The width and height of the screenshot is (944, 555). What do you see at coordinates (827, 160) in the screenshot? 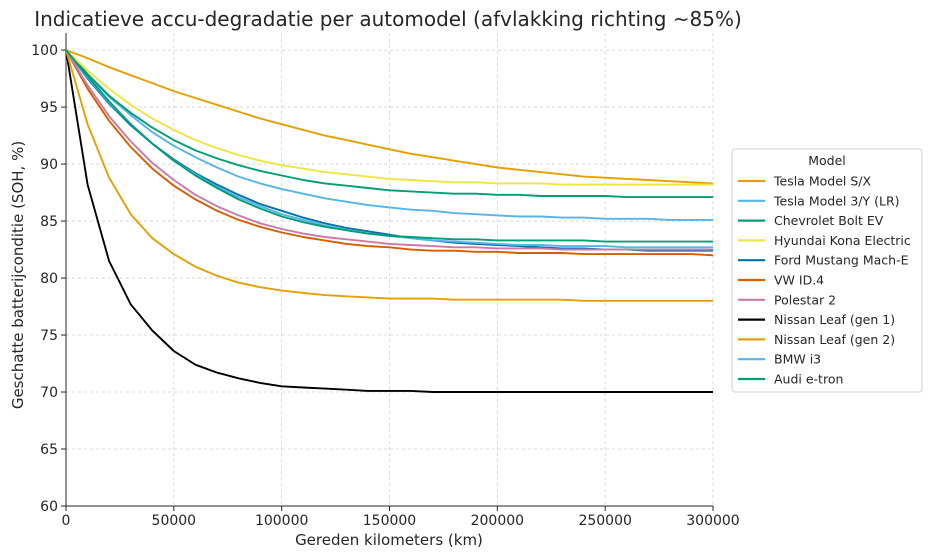
I see `legend-title: Model` at bounding box center [827, 160].